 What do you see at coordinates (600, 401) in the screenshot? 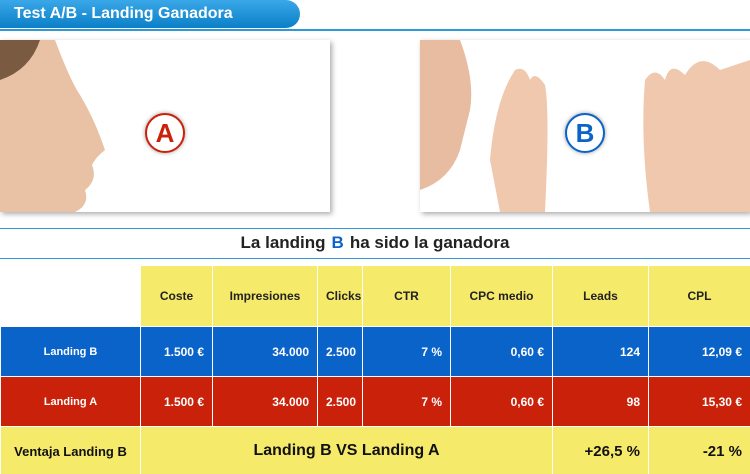
I see `cell: 98` at bounding box center [600, 401].